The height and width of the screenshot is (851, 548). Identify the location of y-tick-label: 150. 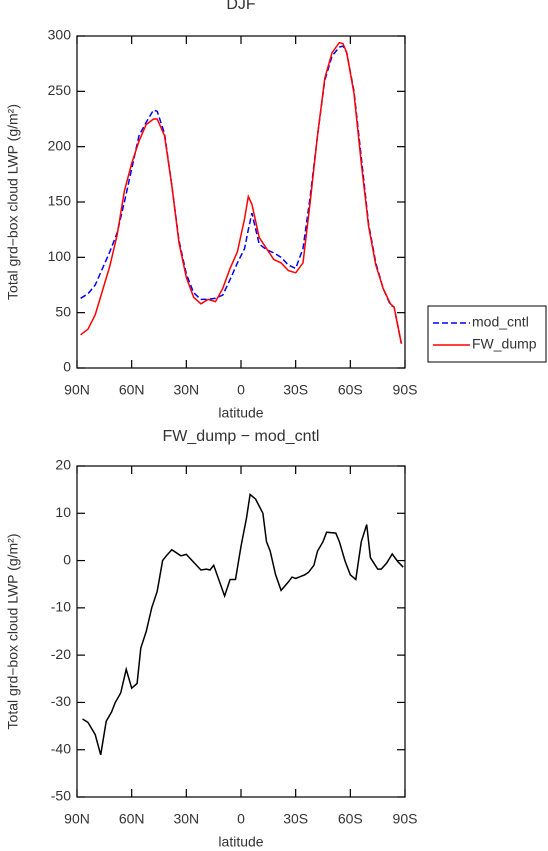
(60, 201).